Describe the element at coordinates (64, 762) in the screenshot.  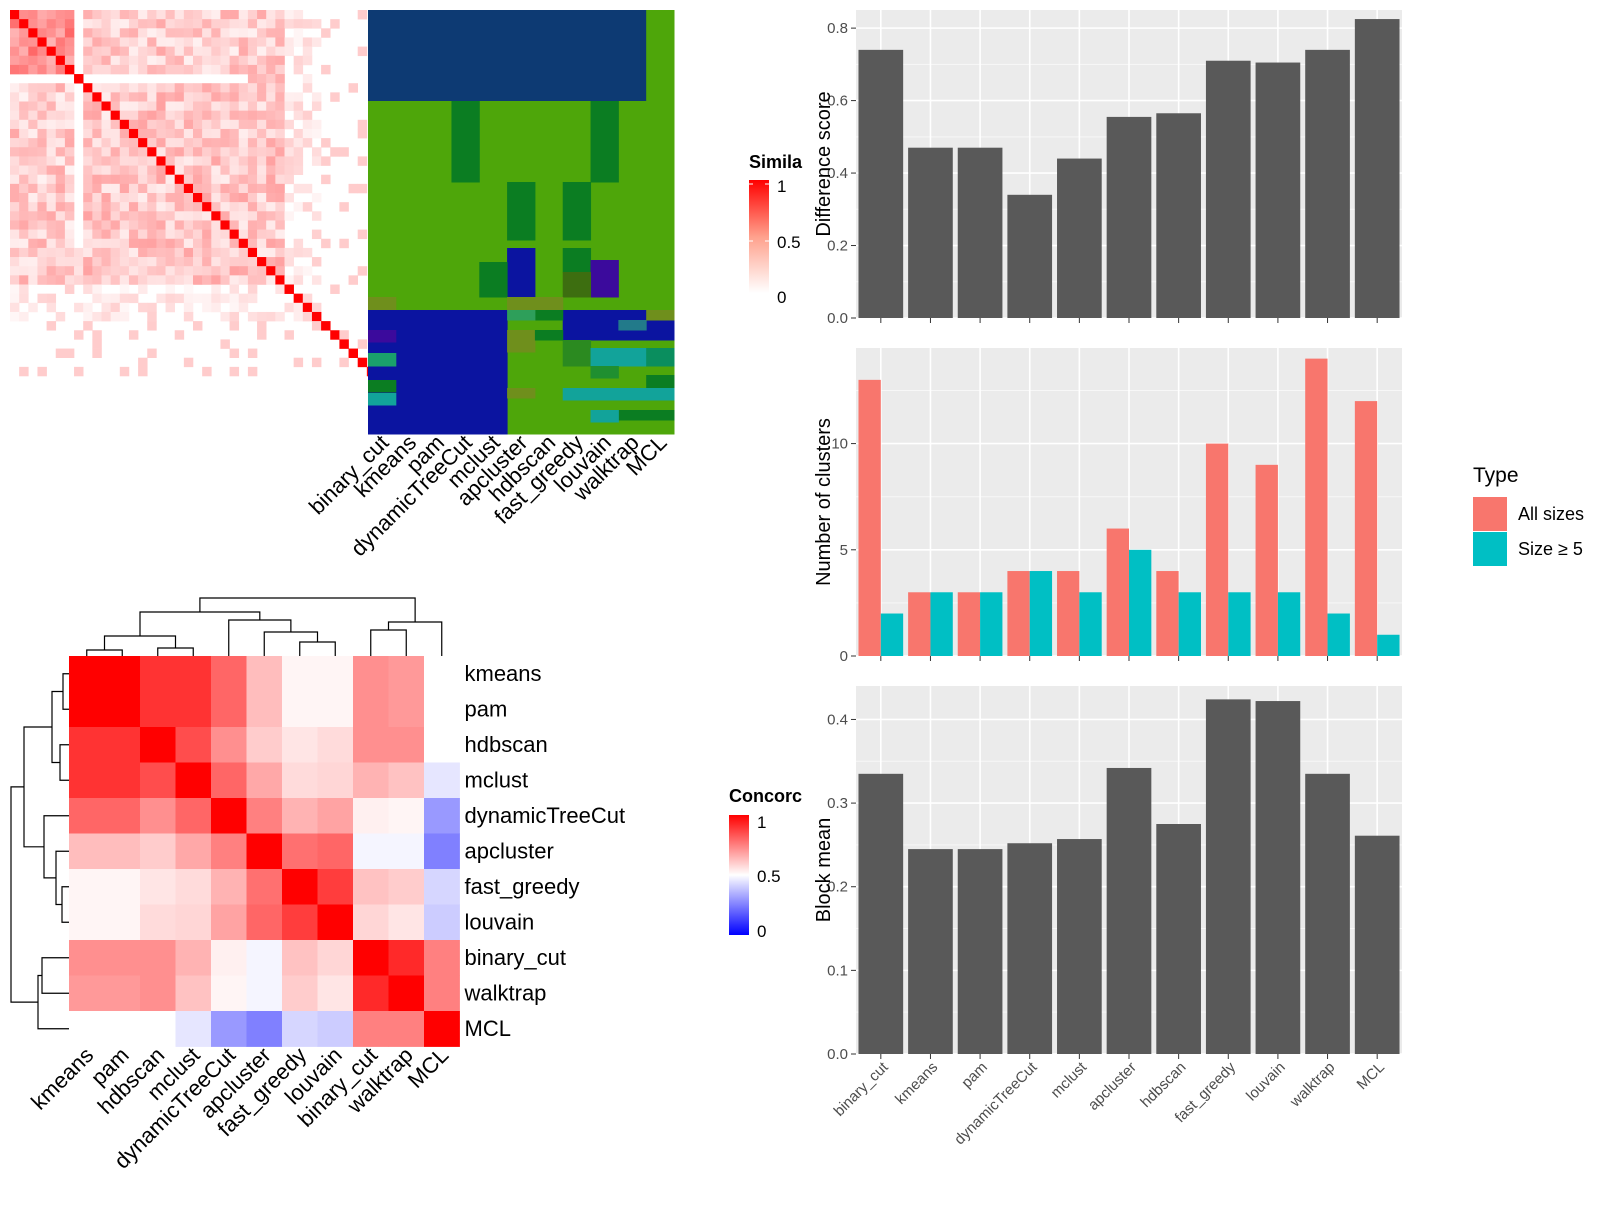
I see `dendrogram-branch` at that location.